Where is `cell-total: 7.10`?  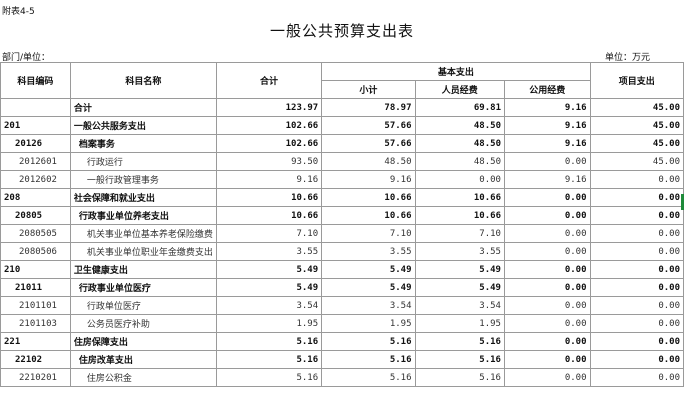 cell-total: 7.10 is located at coordinates (269, 233).